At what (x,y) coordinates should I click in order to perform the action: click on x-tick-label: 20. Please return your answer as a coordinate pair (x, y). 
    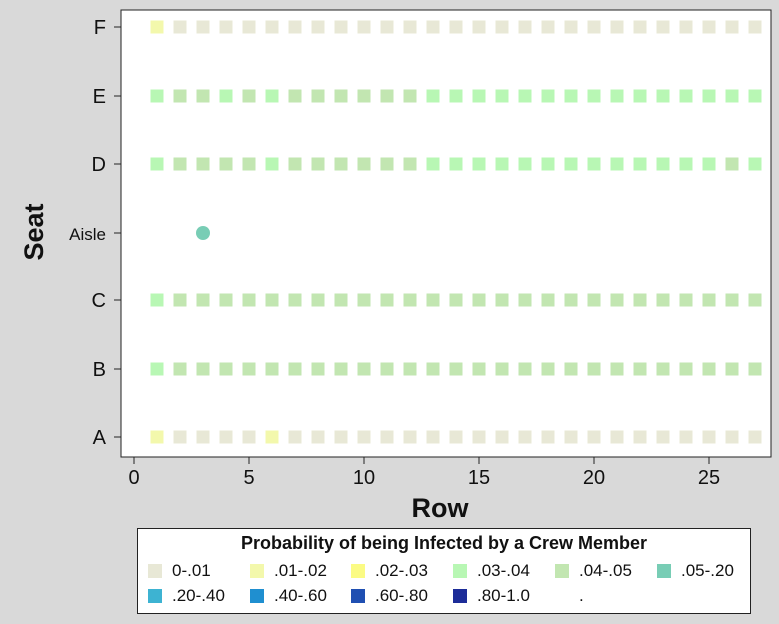
    Looking at the image, I should click on (594, 478).